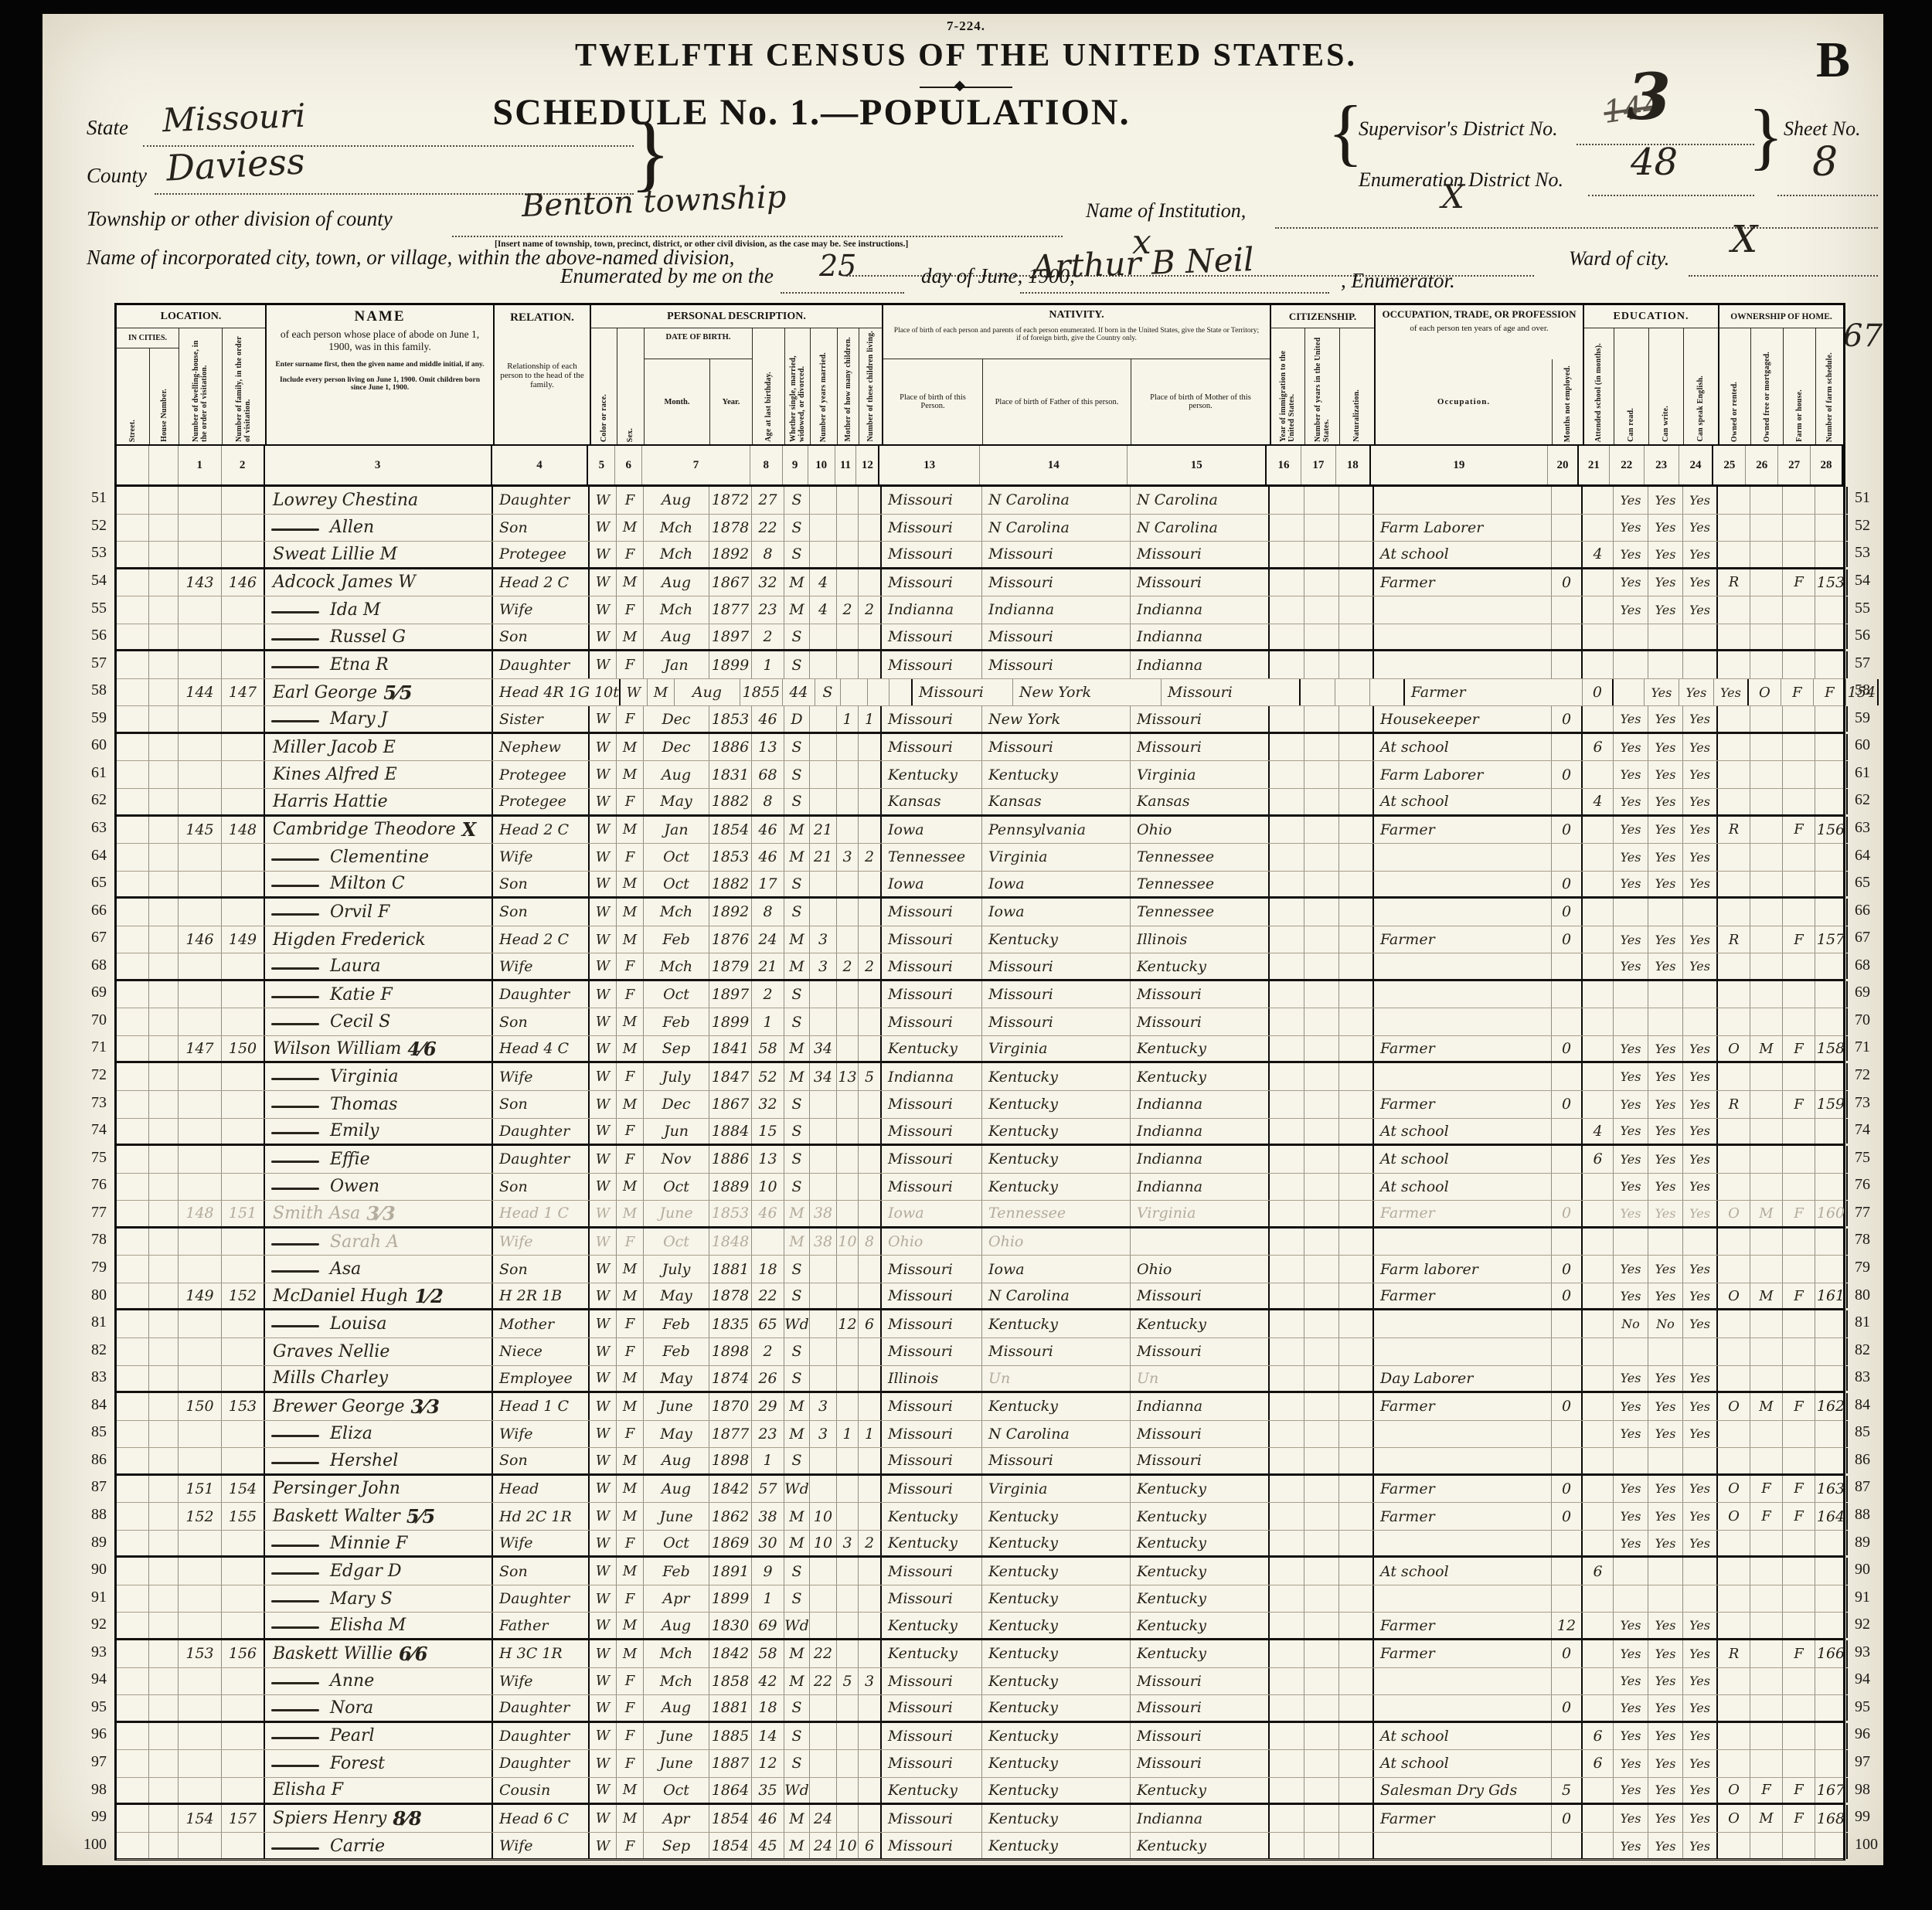 This screenshot has height=1910, width=1932. Describe the element at coordinates (379, 554) in the screenshot. I see `cell-name: Sweat Lillie M` at that location.